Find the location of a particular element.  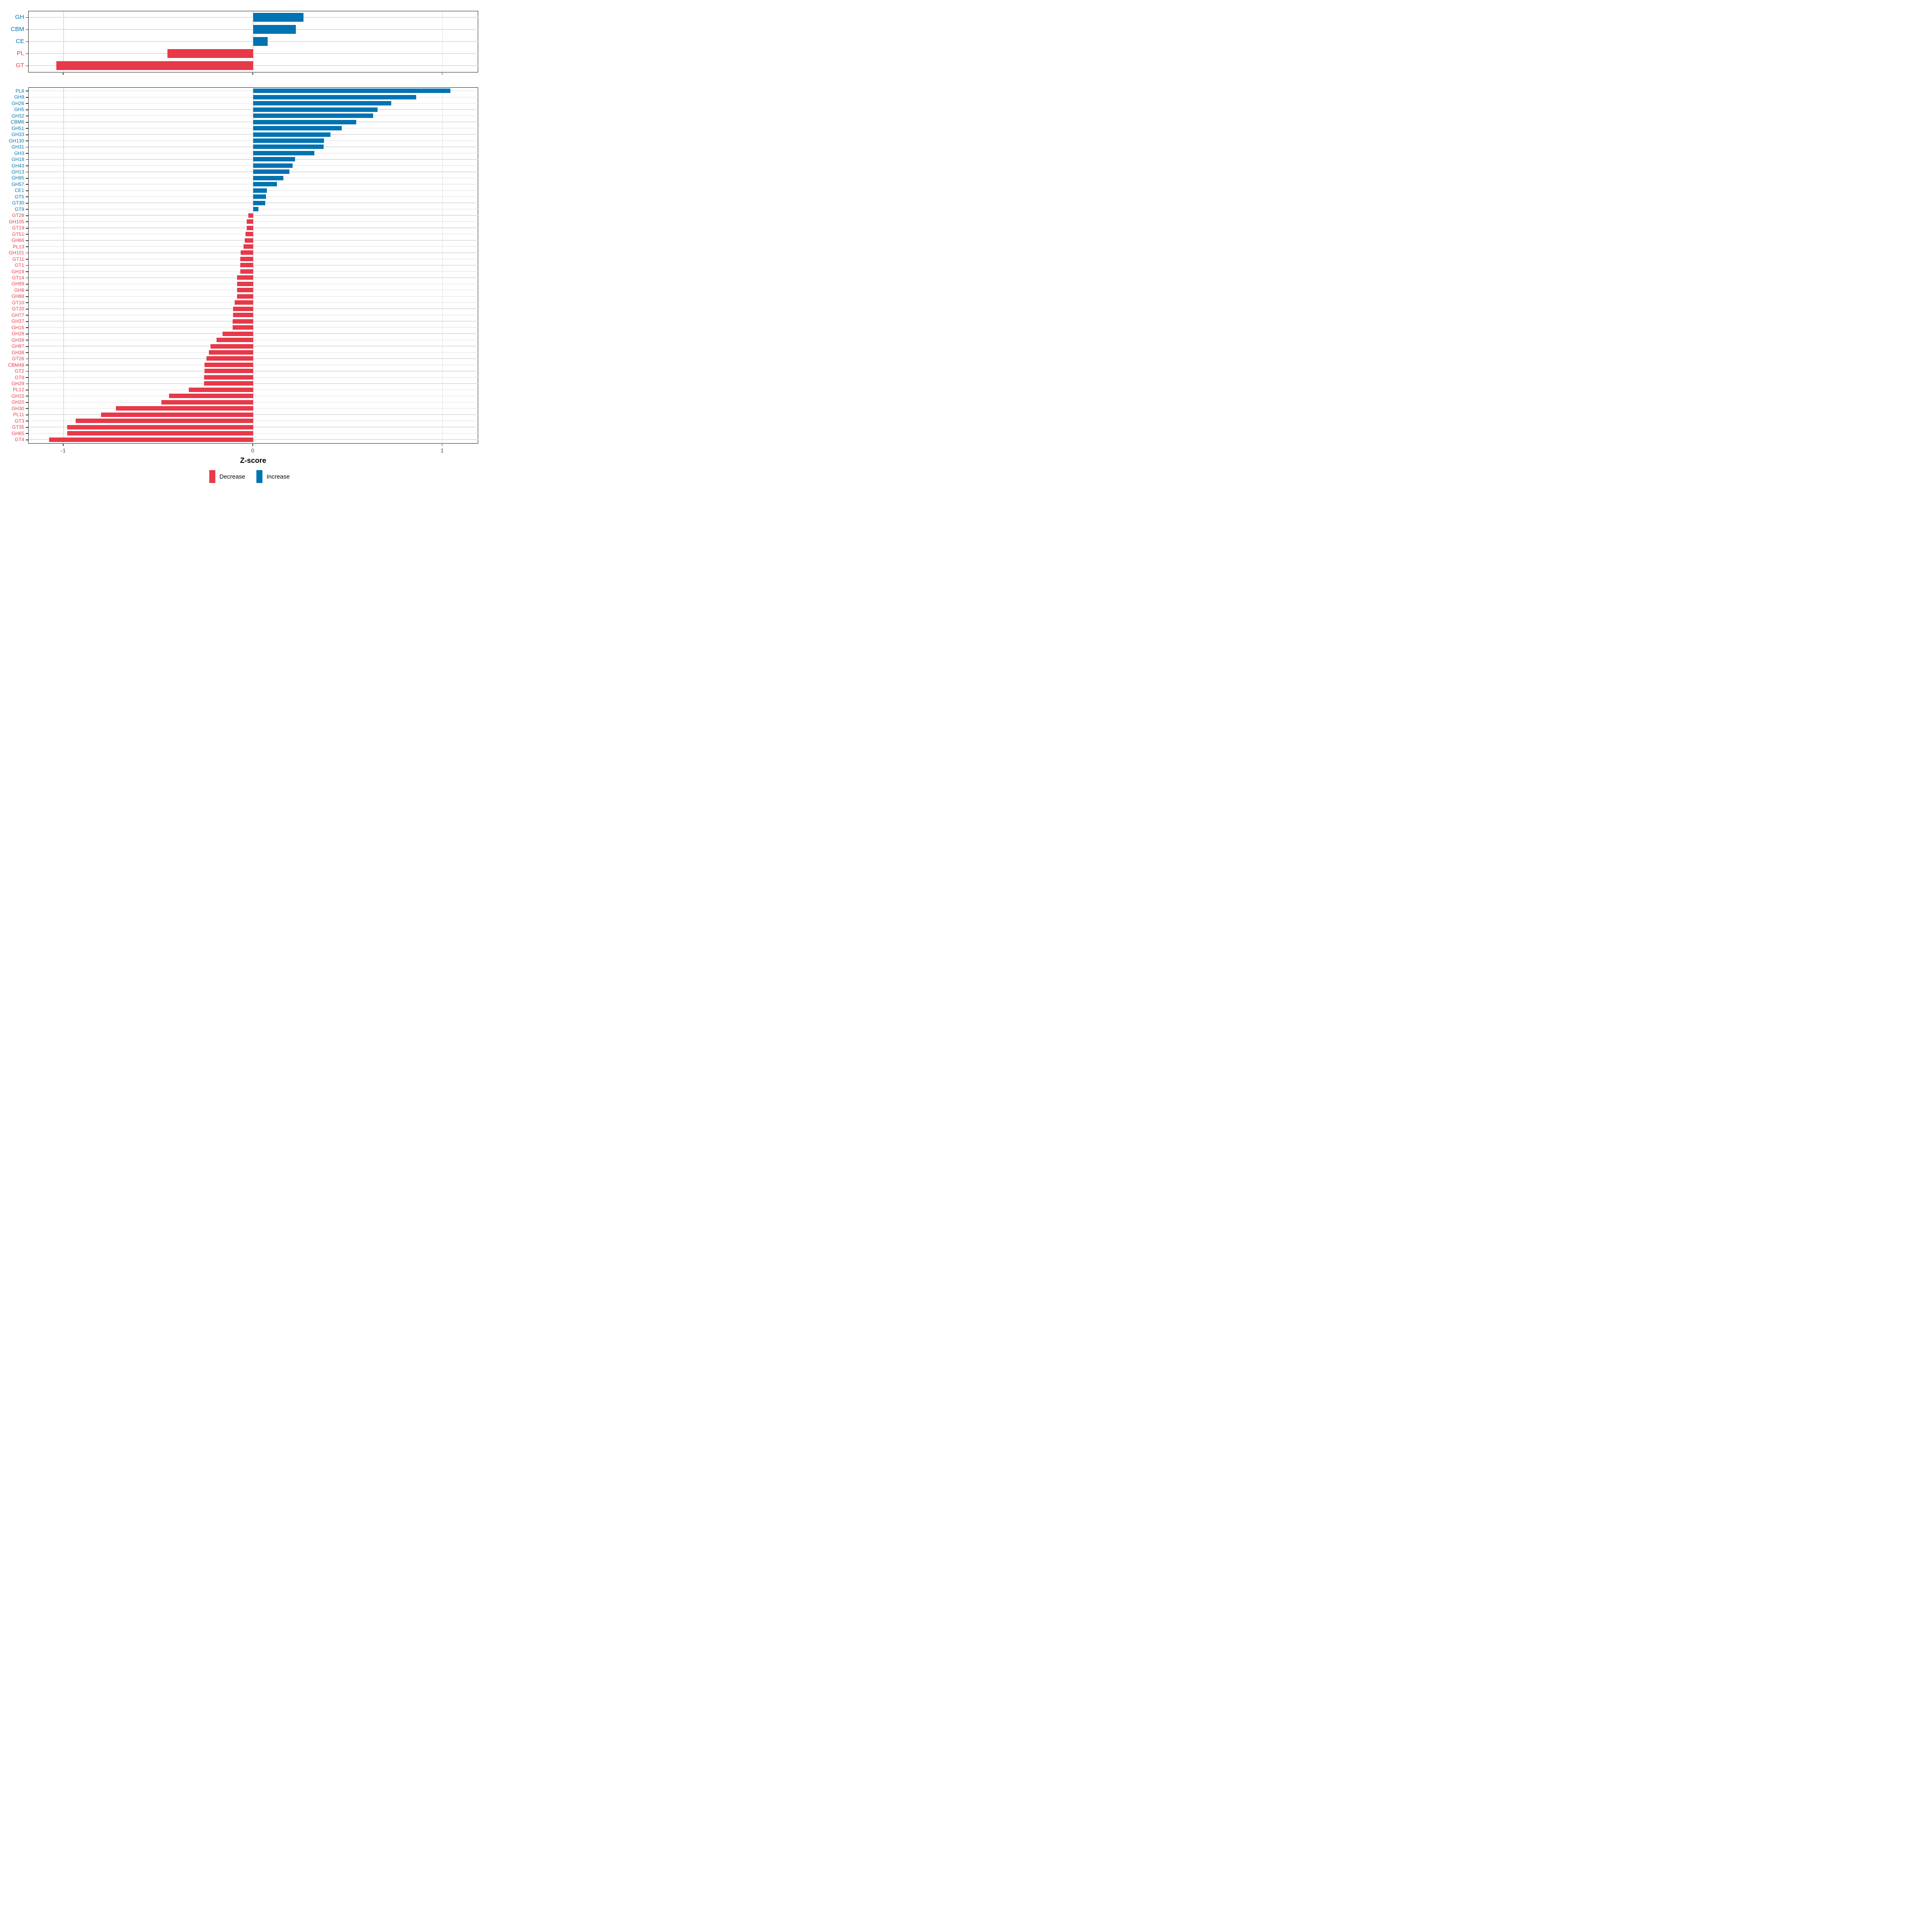

x-tick-label: 0 is located at coordinates (252, 450).